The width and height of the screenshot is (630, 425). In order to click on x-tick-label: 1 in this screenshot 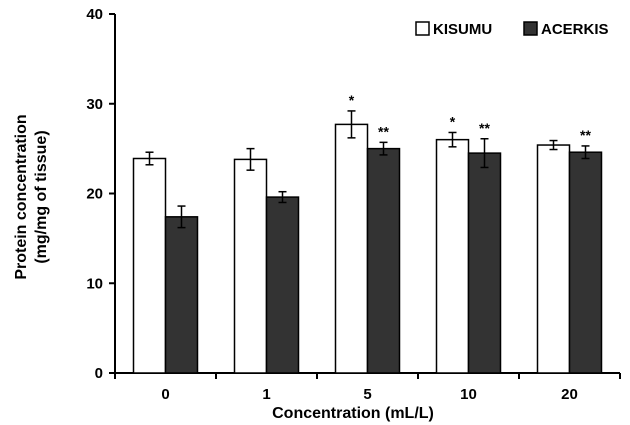, I will do `click(266, 394)`.